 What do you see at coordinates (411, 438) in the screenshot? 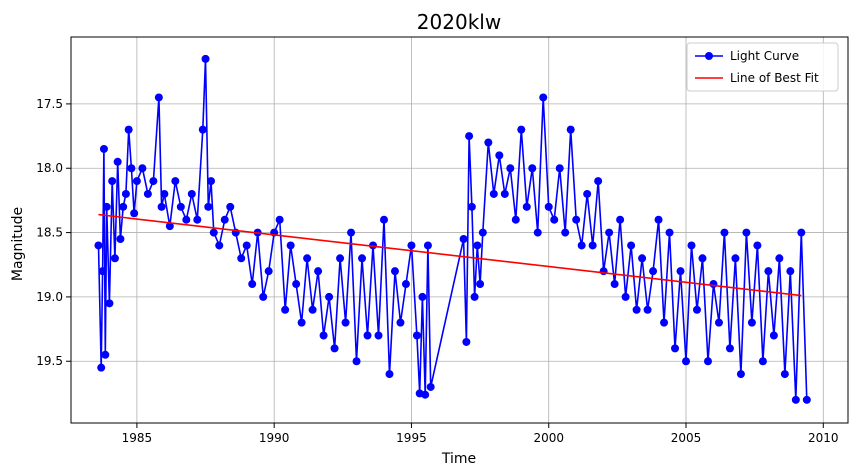
I see `x-tick-label: 1995` at bounding box center [411, 438].